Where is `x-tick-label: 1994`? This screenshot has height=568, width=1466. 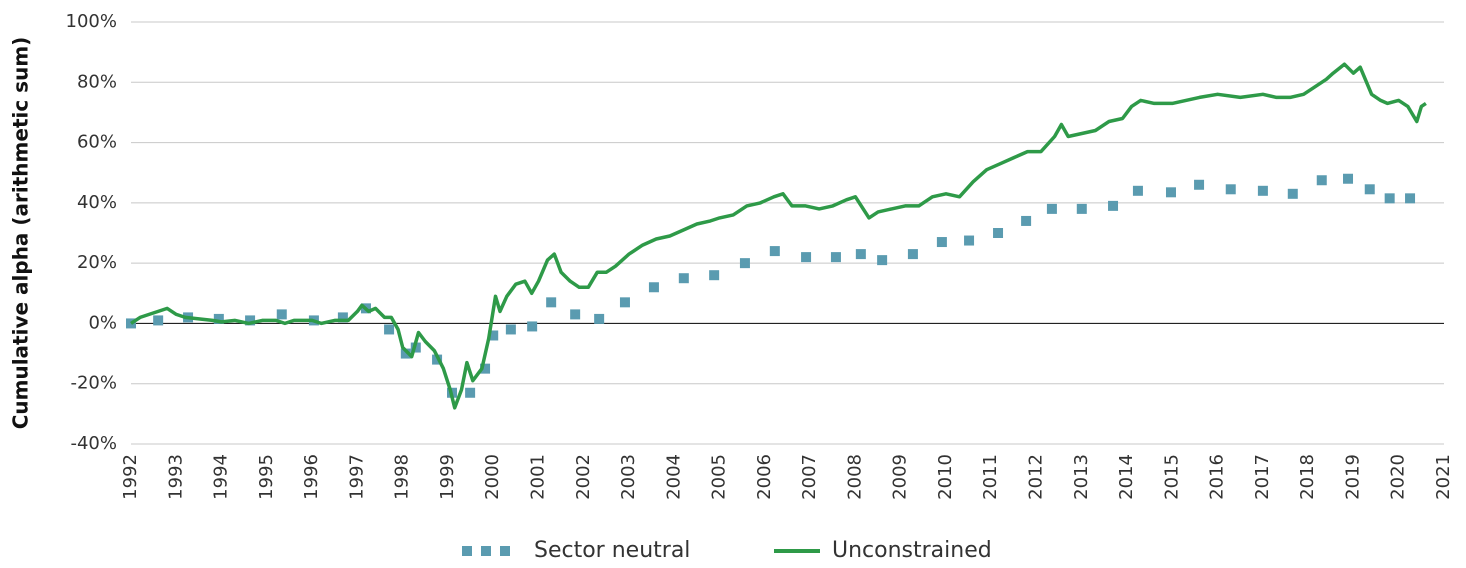
x-tick-label: 1994 is located at coordinates (221, 477).